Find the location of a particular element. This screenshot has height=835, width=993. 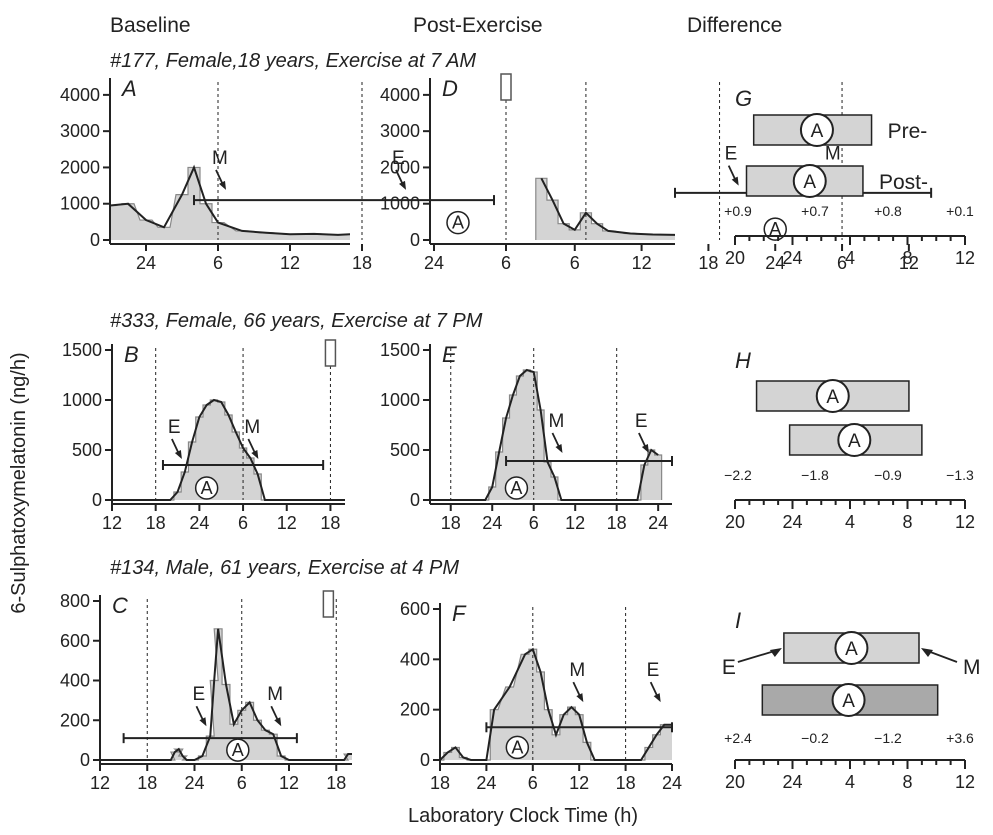

panel-letter: I is located at coordinates (738, 620).